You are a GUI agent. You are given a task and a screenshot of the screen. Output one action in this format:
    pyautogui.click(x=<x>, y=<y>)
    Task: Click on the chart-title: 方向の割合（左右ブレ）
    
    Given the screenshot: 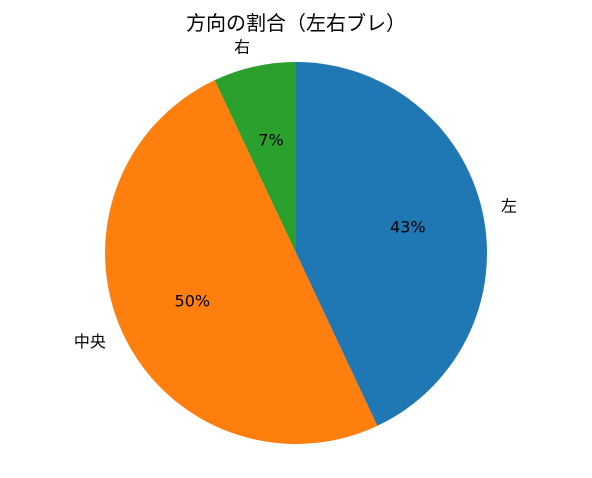 What is the action you would take?
    pyautogui.click(x=296, y=23)
    